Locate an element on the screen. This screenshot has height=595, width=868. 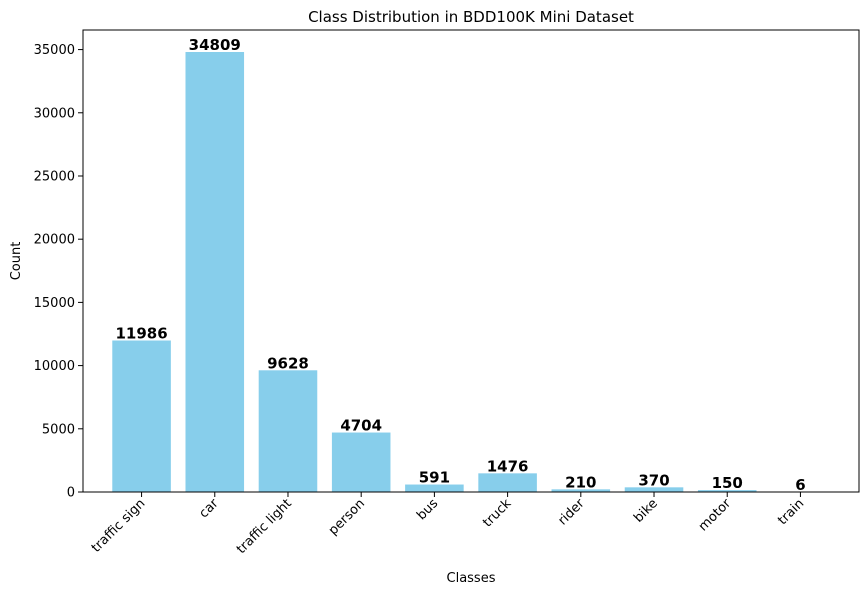
bar-bus is located at coordinates (434, 488).